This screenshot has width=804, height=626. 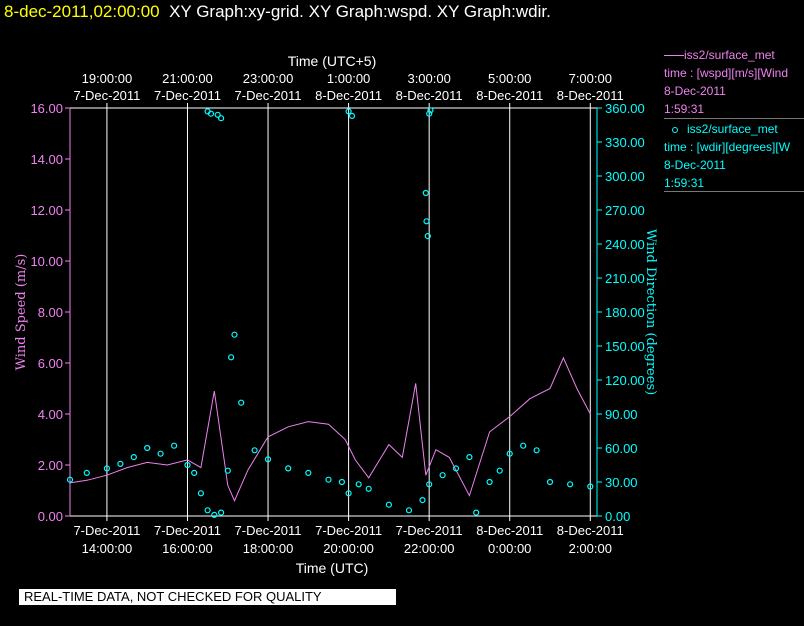 I want to click on right-tick-label: 90.00, so click(x=621, y=414).